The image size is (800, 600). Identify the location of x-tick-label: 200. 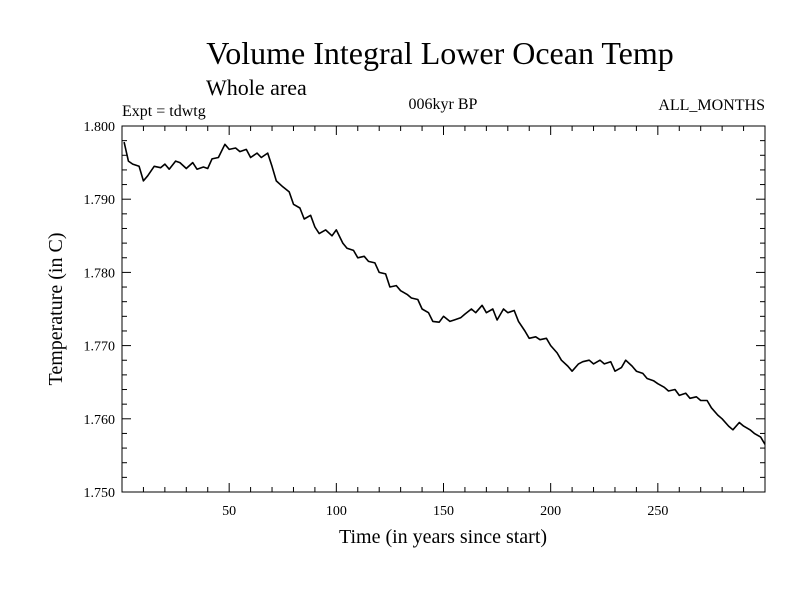
(550, 511).